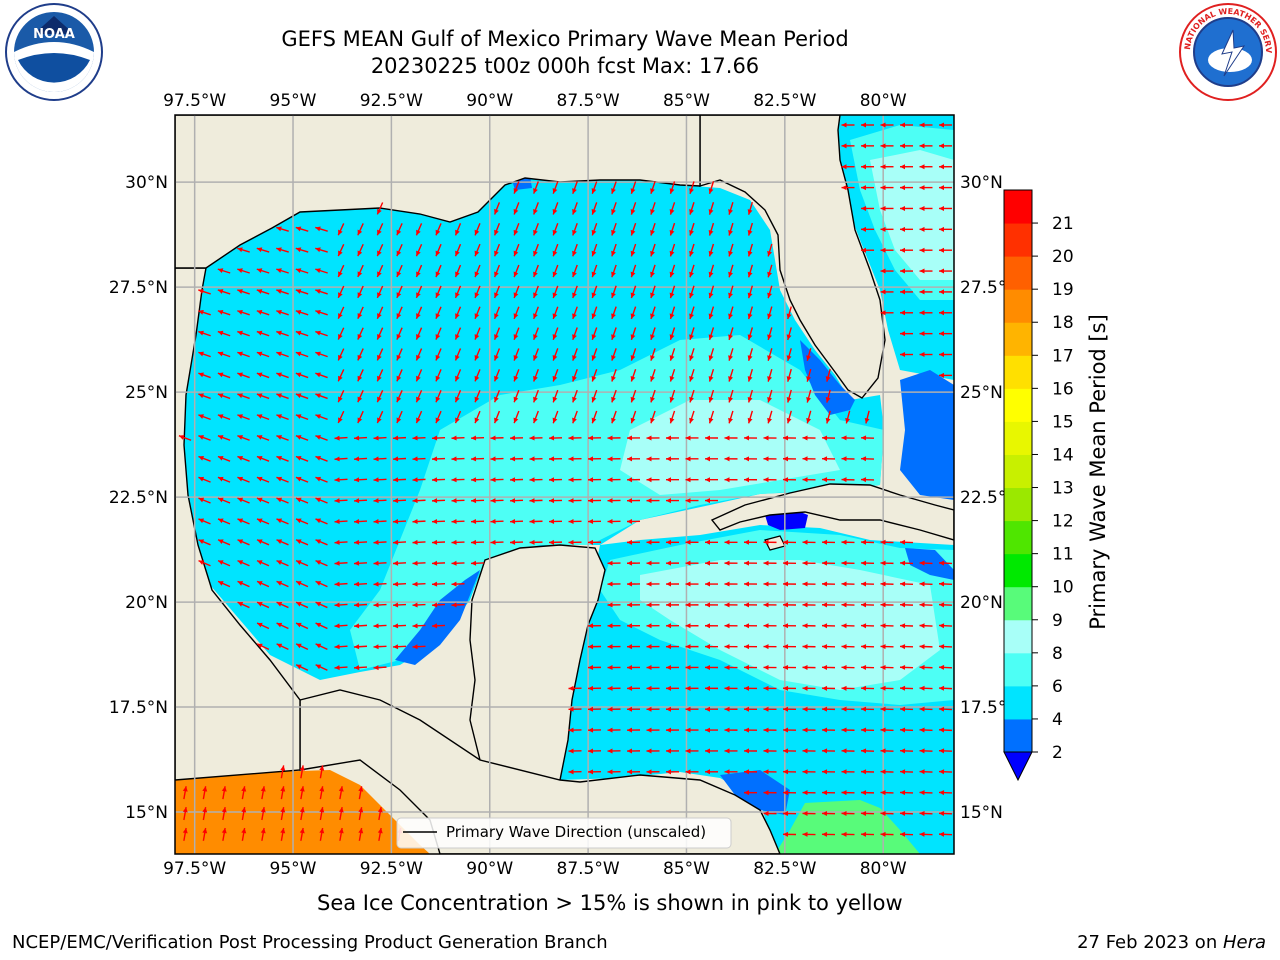  Describe the element at coordinates (1018, 240) in the screenshot. I see `colorbar-segment` at that location.